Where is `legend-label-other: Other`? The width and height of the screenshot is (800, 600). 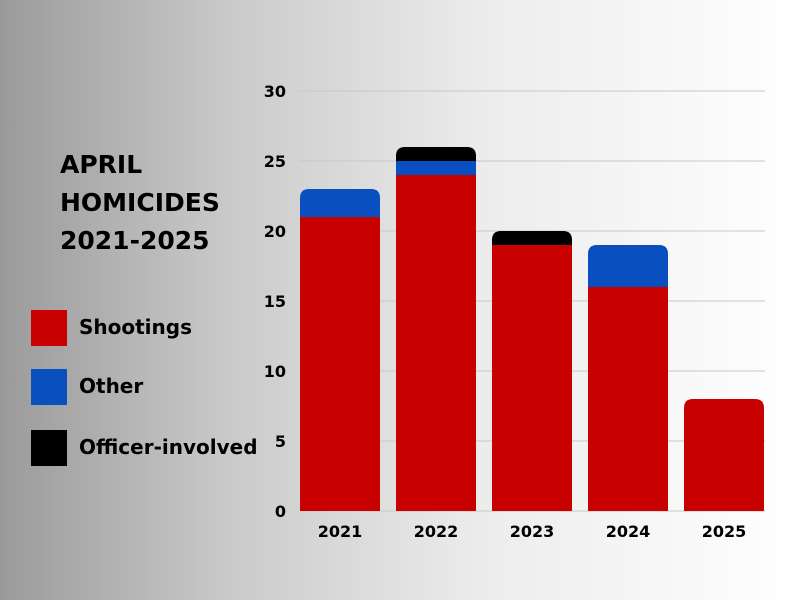 legend-label-other: Other is located at coordinates (111, 386).